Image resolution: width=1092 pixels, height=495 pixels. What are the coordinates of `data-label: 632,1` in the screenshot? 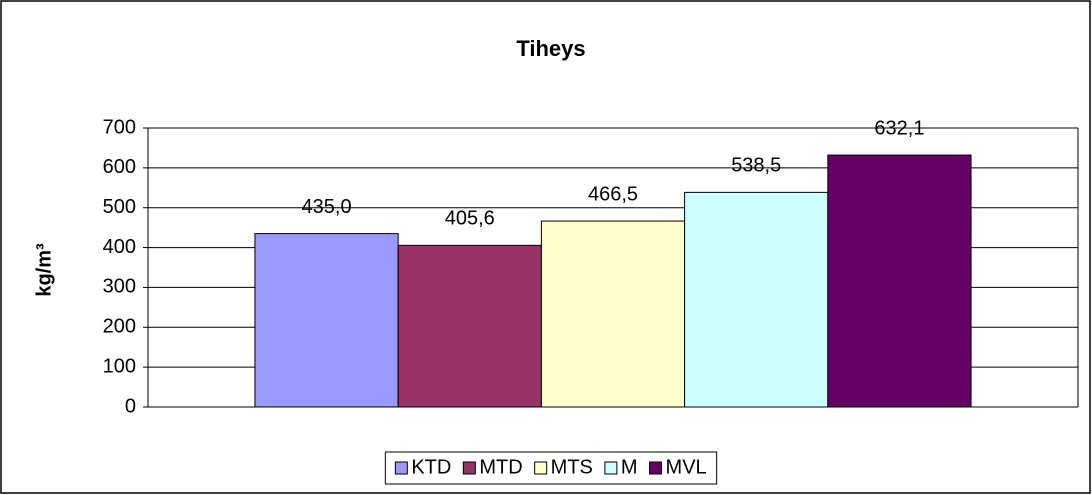 It's located at (899, 128).